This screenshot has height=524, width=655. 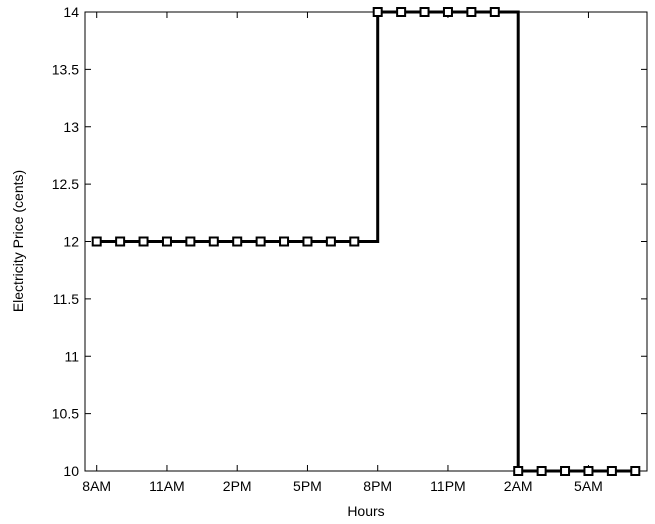 I want to click on y-tick-label: 14, so click(x=71, y=12).